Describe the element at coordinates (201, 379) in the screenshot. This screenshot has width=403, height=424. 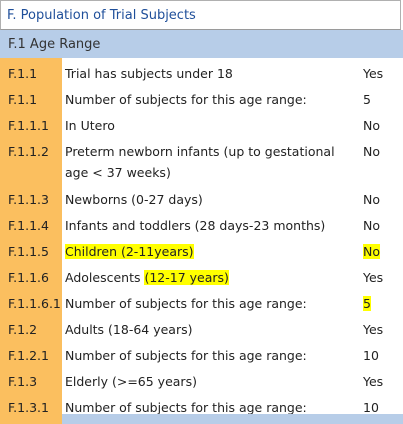
I see `table-row: F.1.3 Elderly (>=65 years) Yes` at that location.